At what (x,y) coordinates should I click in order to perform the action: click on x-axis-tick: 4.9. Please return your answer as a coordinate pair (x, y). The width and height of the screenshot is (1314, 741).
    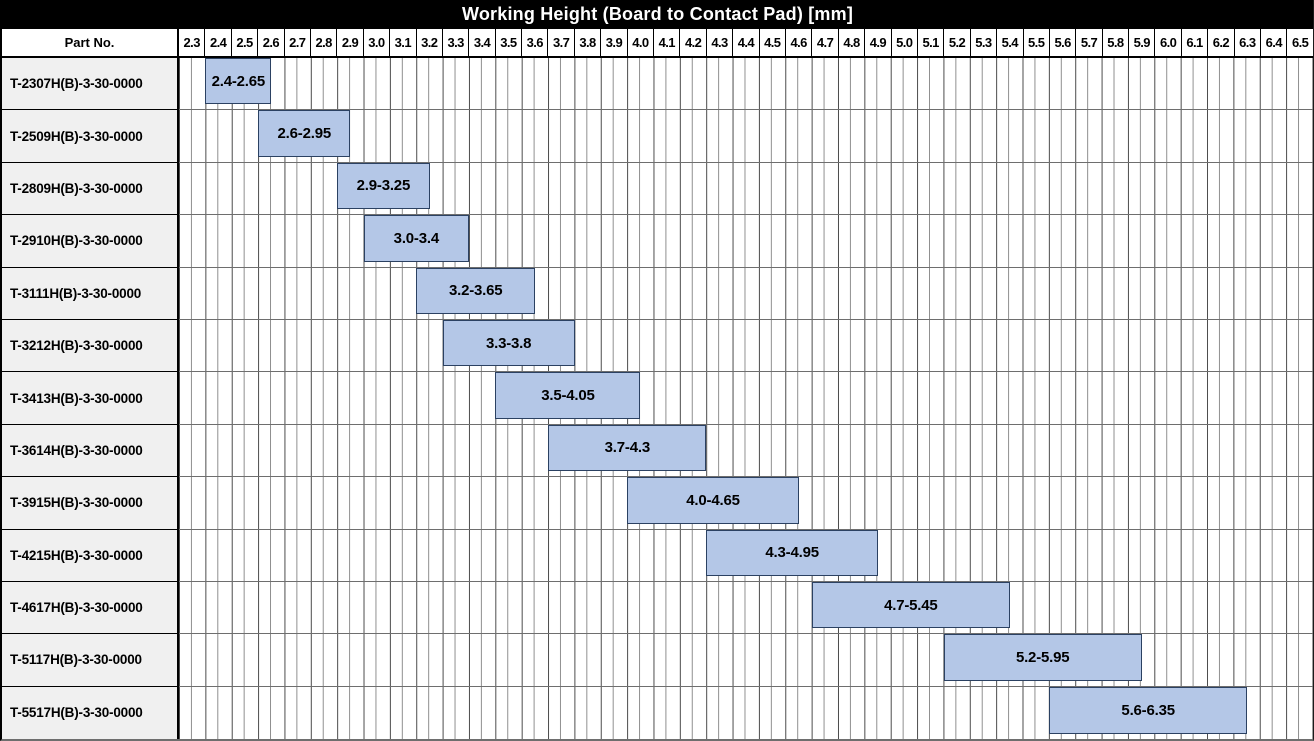
    Looking at the image, I should click on (877, 42).